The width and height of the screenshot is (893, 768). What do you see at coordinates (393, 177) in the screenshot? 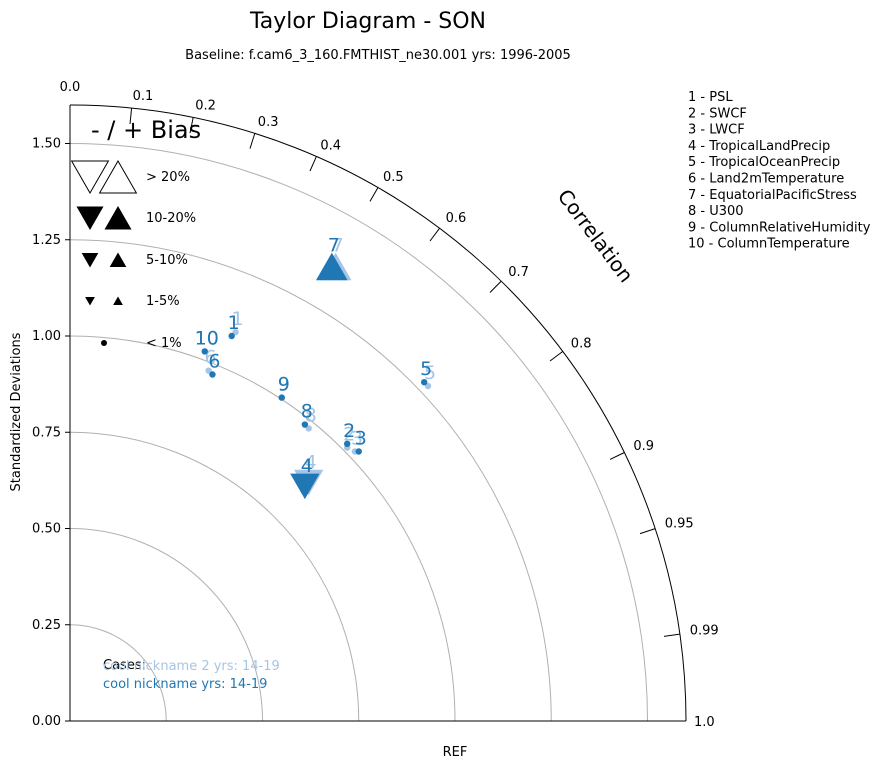
I see `correlation-tick-label: 0.5` at bounding box center [393, 177].